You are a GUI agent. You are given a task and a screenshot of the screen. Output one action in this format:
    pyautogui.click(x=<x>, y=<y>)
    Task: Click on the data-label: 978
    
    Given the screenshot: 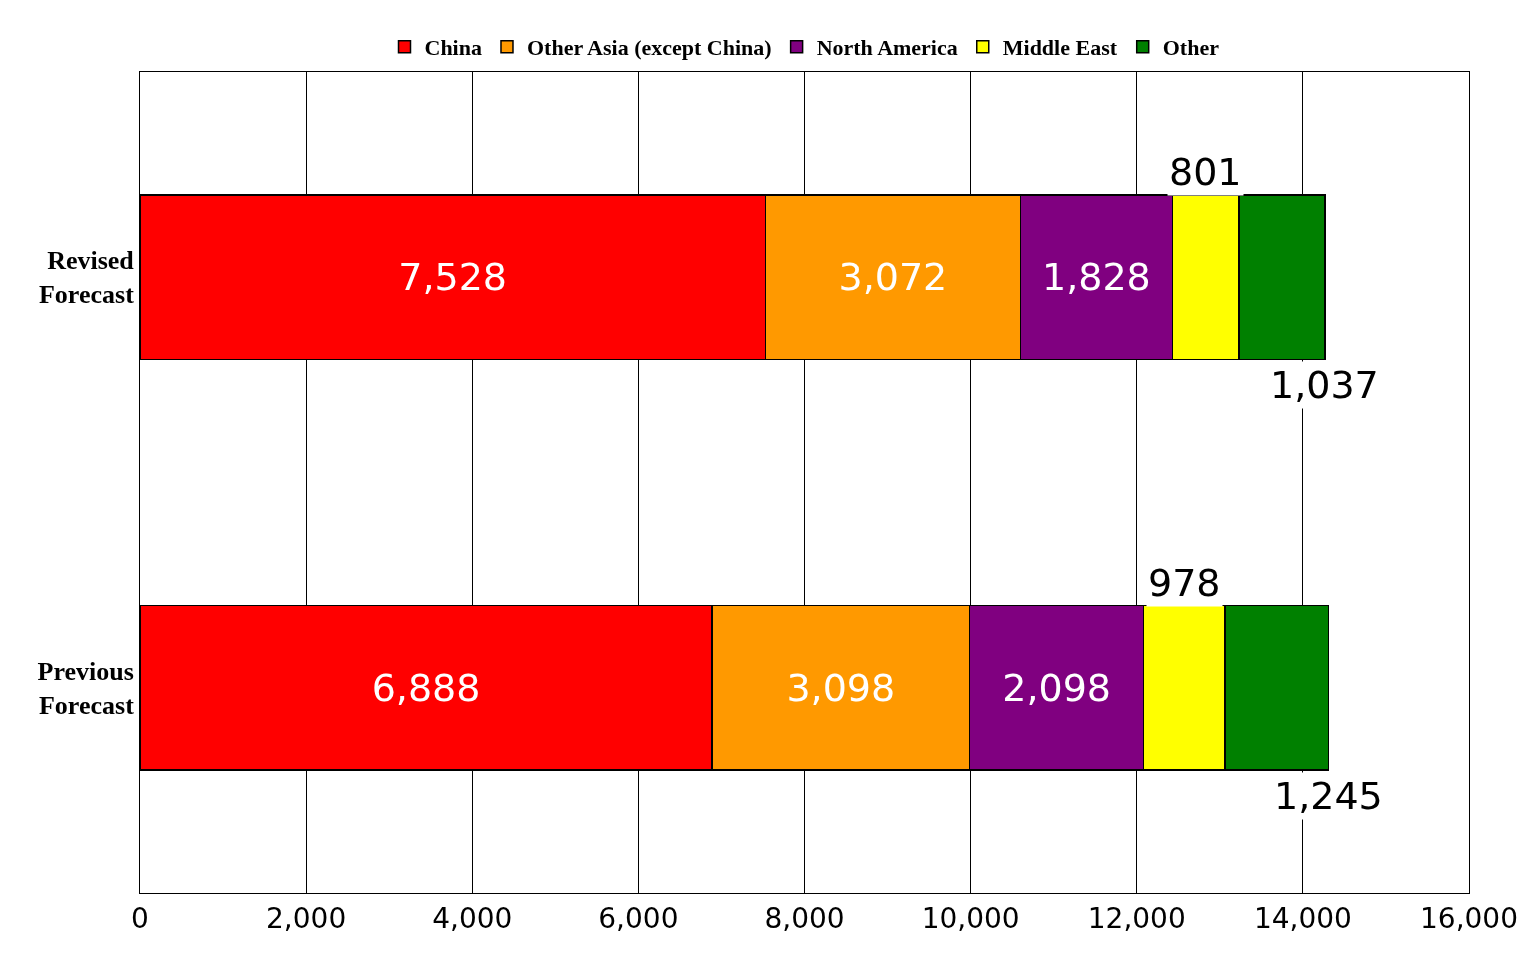 What is the action you would take?
    pyautogui.click(x=1184, y=583)
    